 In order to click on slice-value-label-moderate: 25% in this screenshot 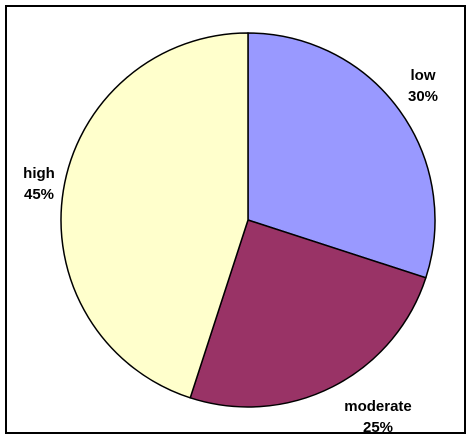, I will do `click(378, 427)`.